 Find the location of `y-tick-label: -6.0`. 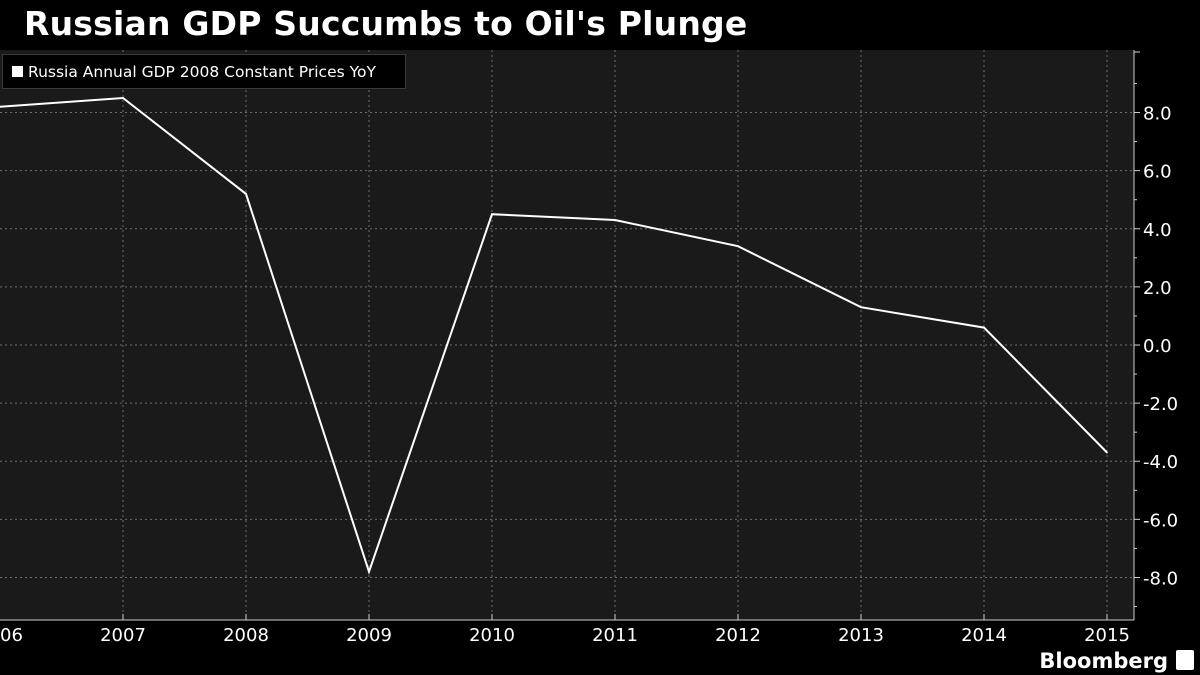

y-tick-label: -6.0 is located at coordinates (1160, 520).